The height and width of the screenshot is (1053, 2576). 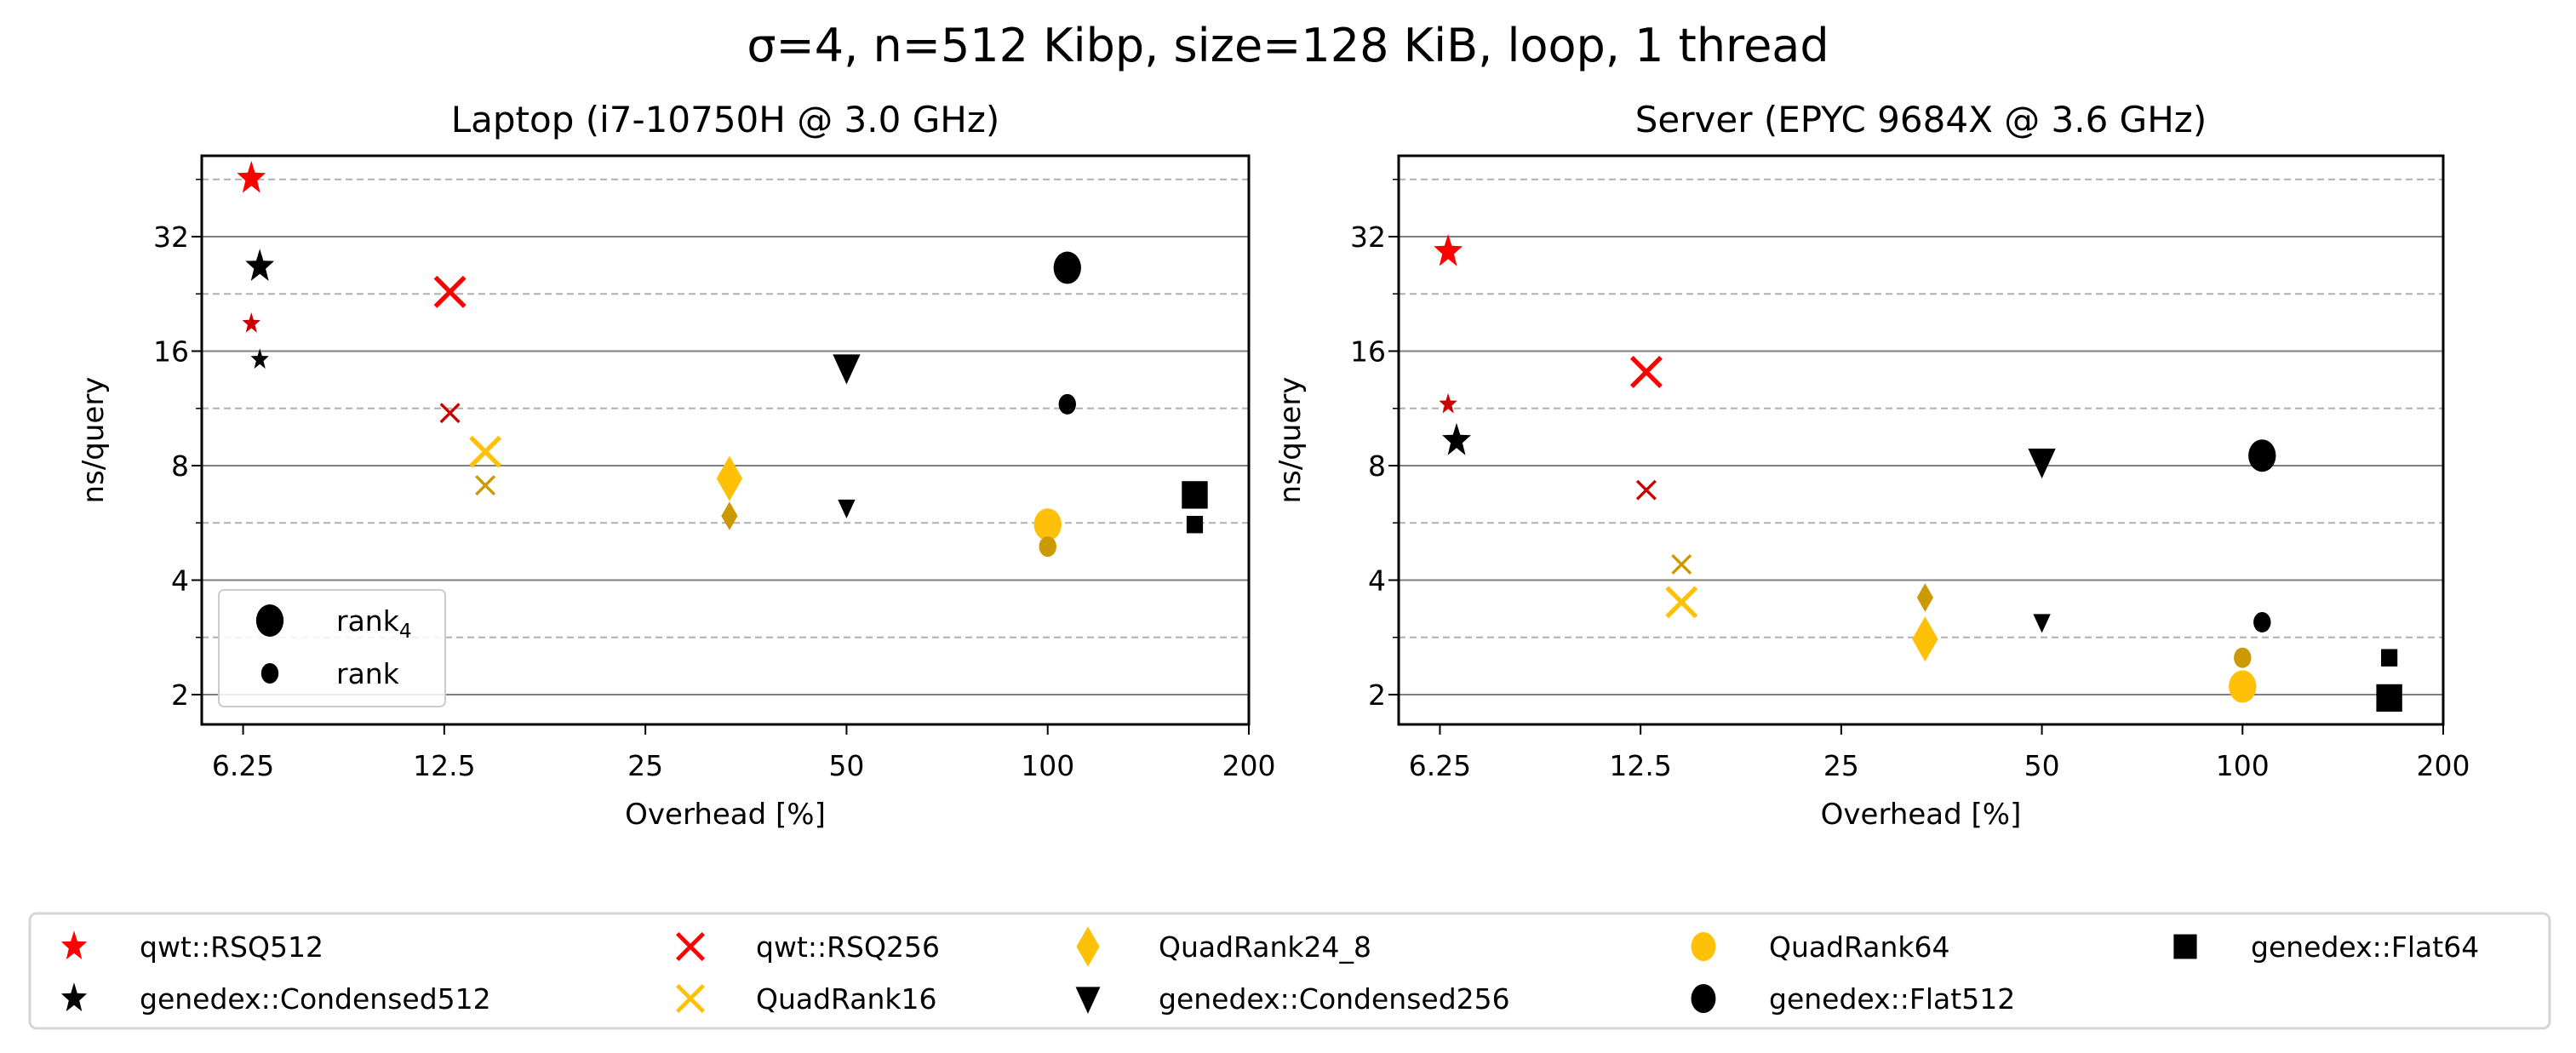 What do you see at coordinates (232, 947) in the screenshot?
I see `legend-label: qwt::RSQ512` at bounding box center [232, 947].